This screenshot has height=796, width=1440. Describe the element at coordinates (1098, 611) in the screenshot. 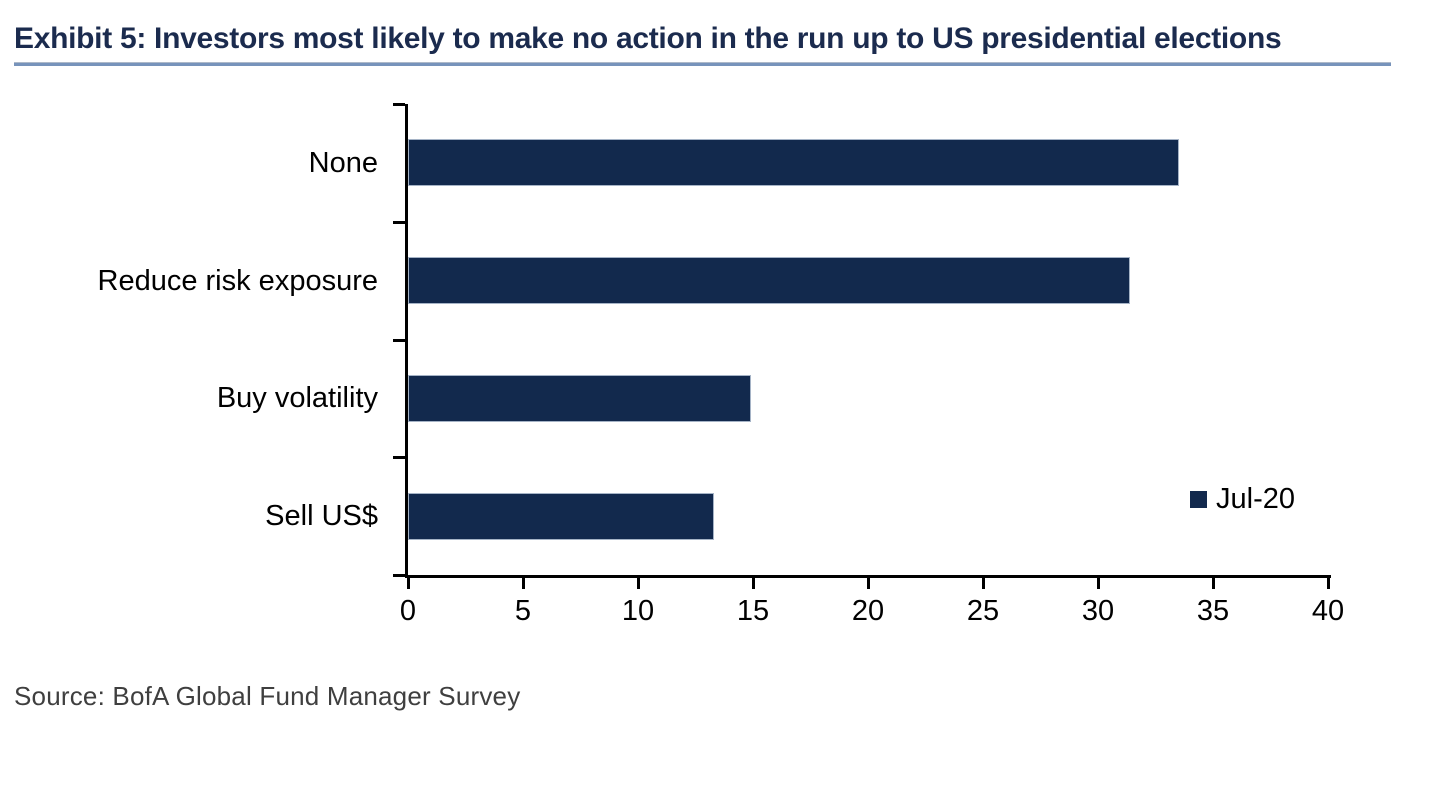

I see `x-tick-label: 30` at that location.